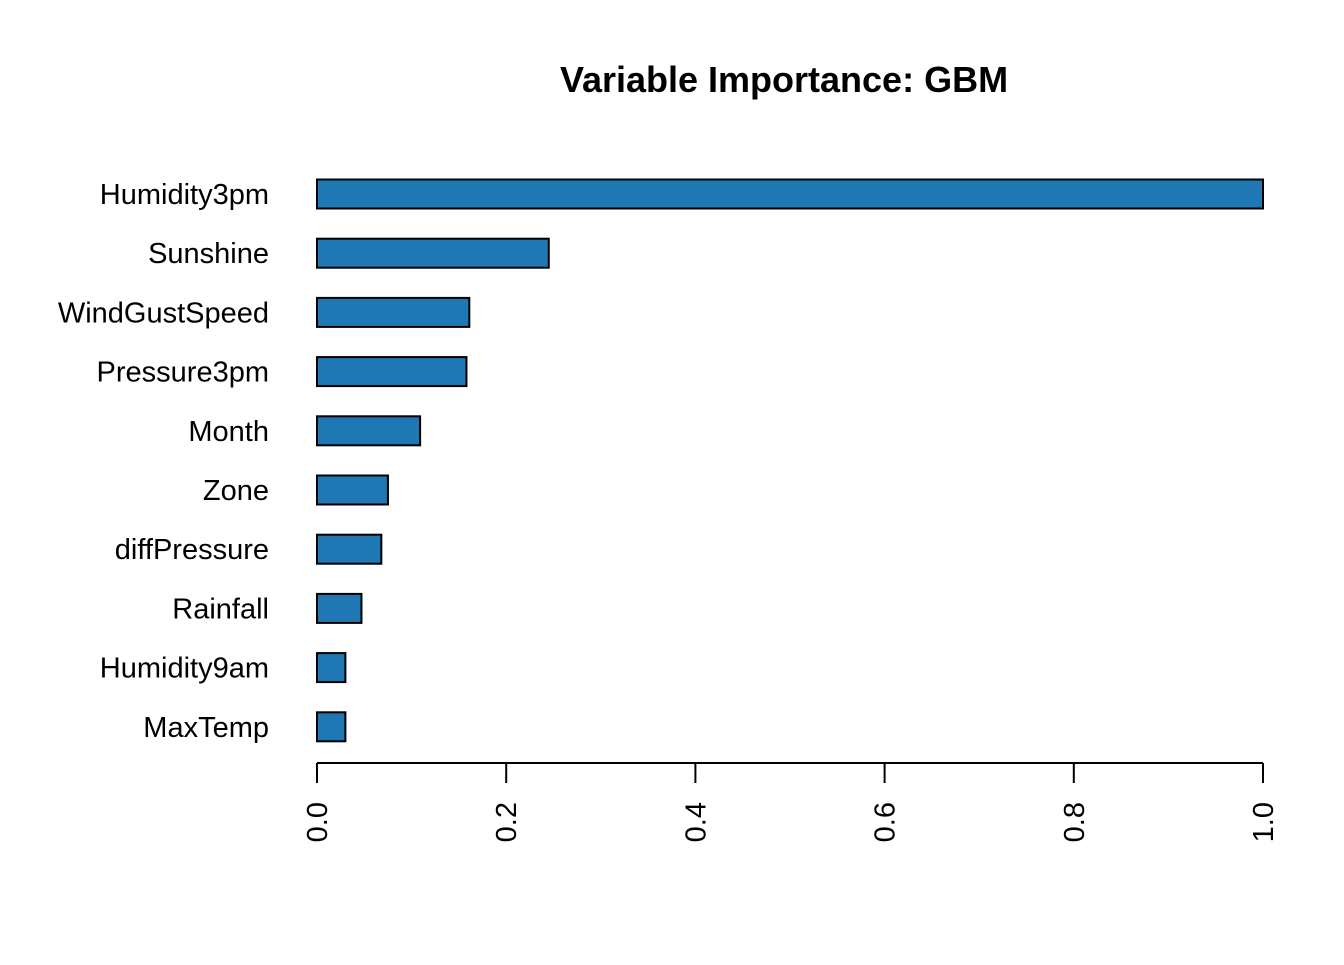  I want to click on category-label: Rainfall, so click(220, 609).